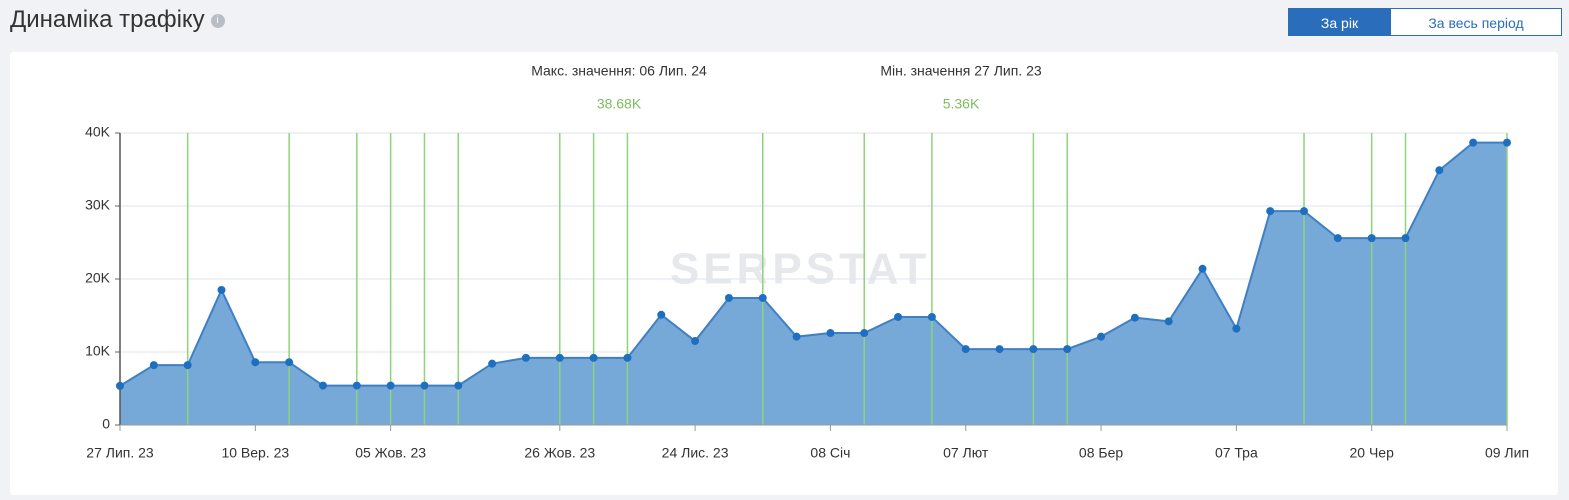 The width and height of the screenshot is (1569, 500). I want to click on x-tick-label: 24 Лис. 23, so click(695, 453).